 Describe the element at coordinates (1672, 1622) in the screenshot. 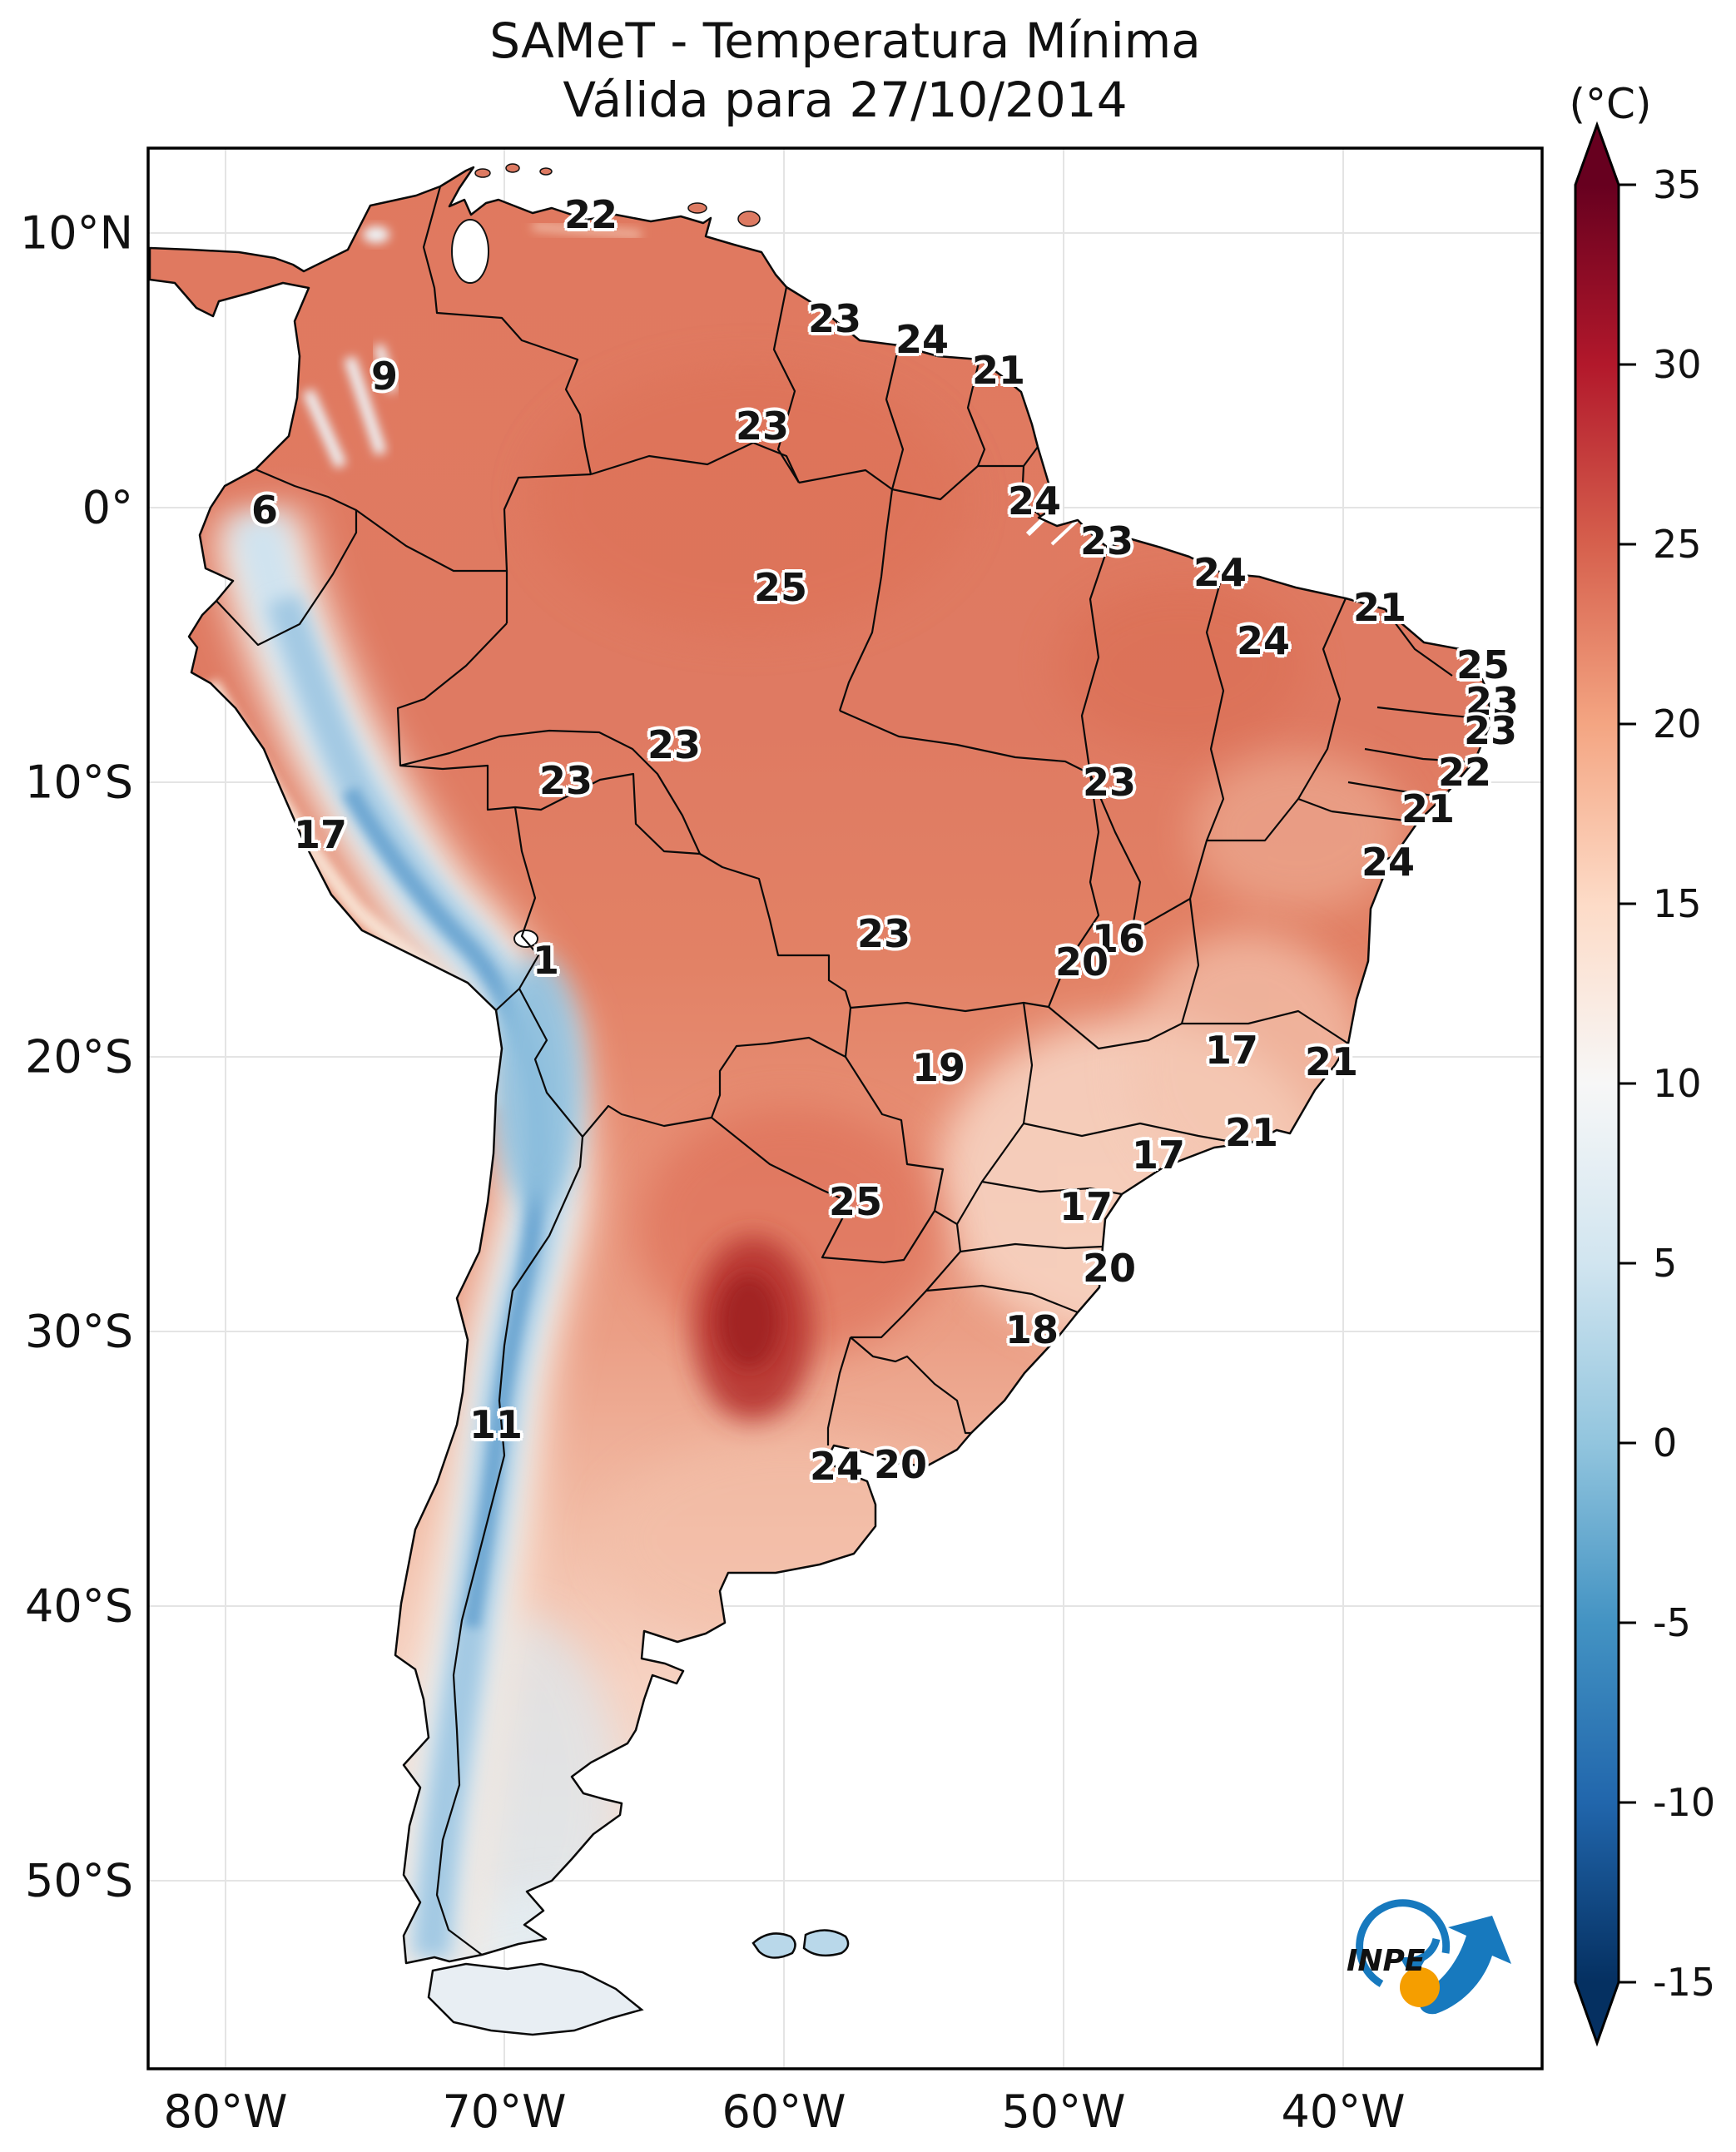

I see `colorbar-tick-label: -5` at that location.